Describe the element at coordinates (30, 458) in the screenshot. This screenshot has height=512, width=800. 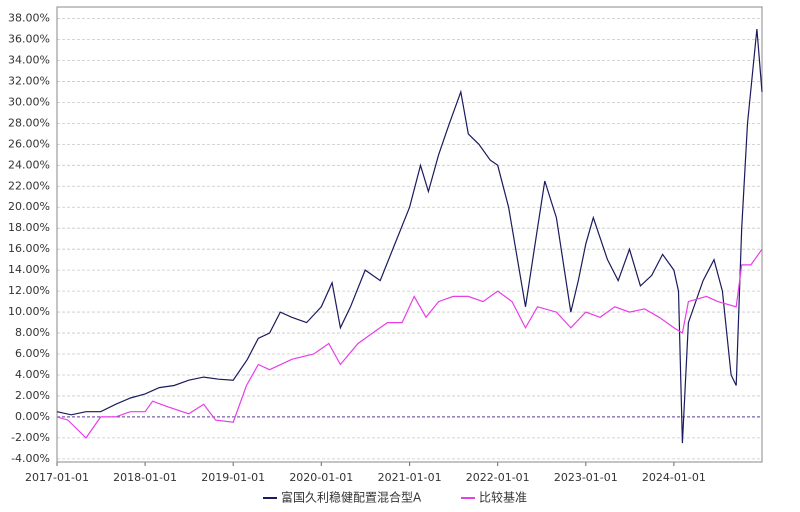
I see `y-tick-label: -4.00%` at that location.